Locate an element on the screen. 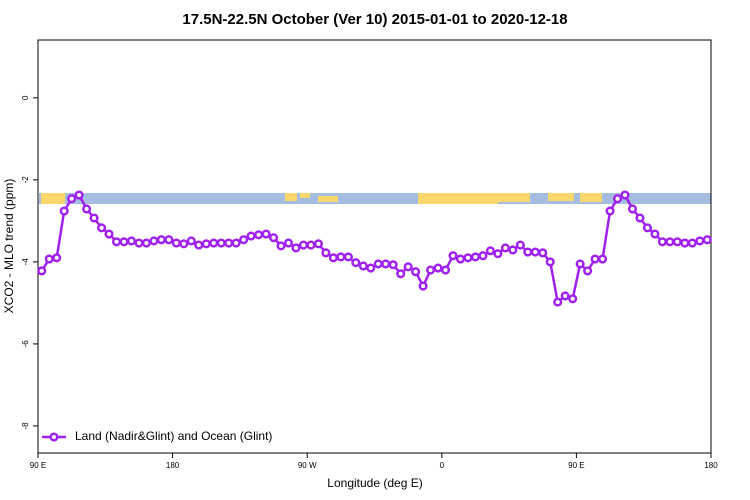 The height and width of the screenshot is (500, 750). y-tick-label: -4 is located at coordinates (25, 262).